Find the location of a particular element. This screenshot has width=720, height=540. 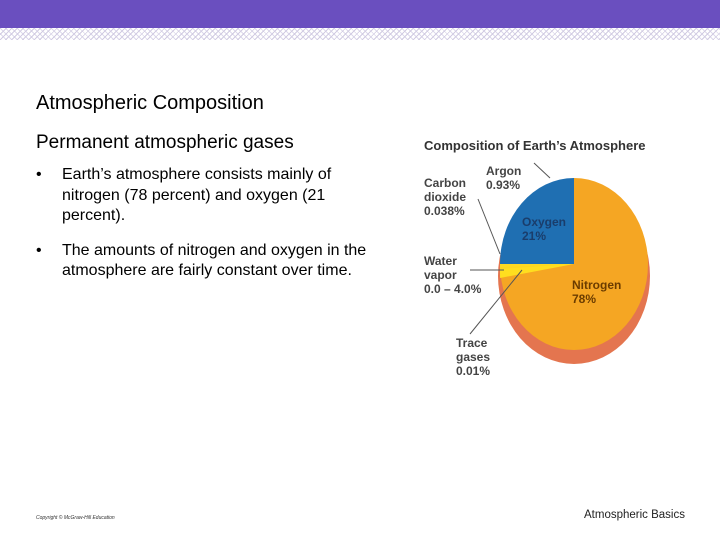

footer-copyright: Copyright © McGraw-Hill Education is located at coordinates (75, 518).